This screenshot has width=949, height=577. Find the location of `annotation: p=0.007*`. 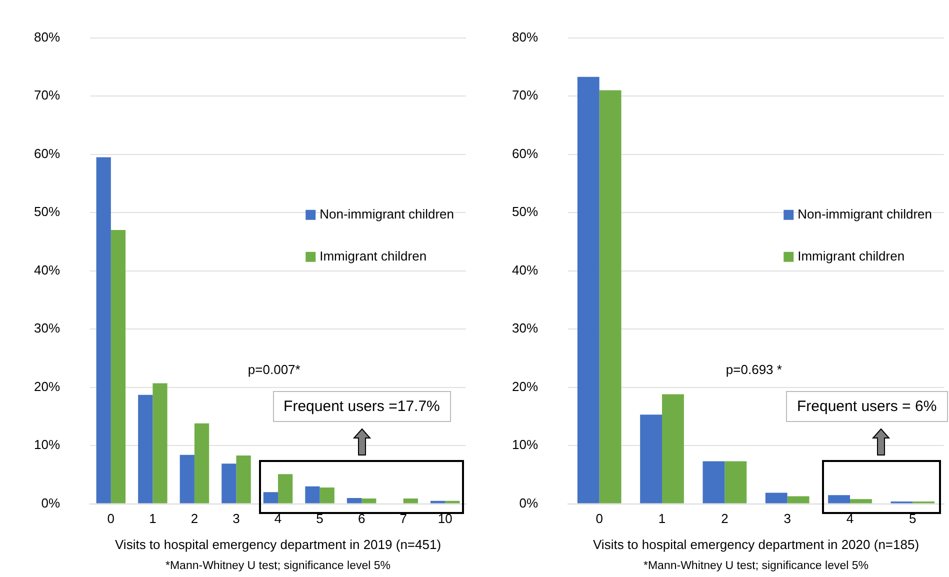

annotation: p=0.007* is located at coordinates (274, 369).